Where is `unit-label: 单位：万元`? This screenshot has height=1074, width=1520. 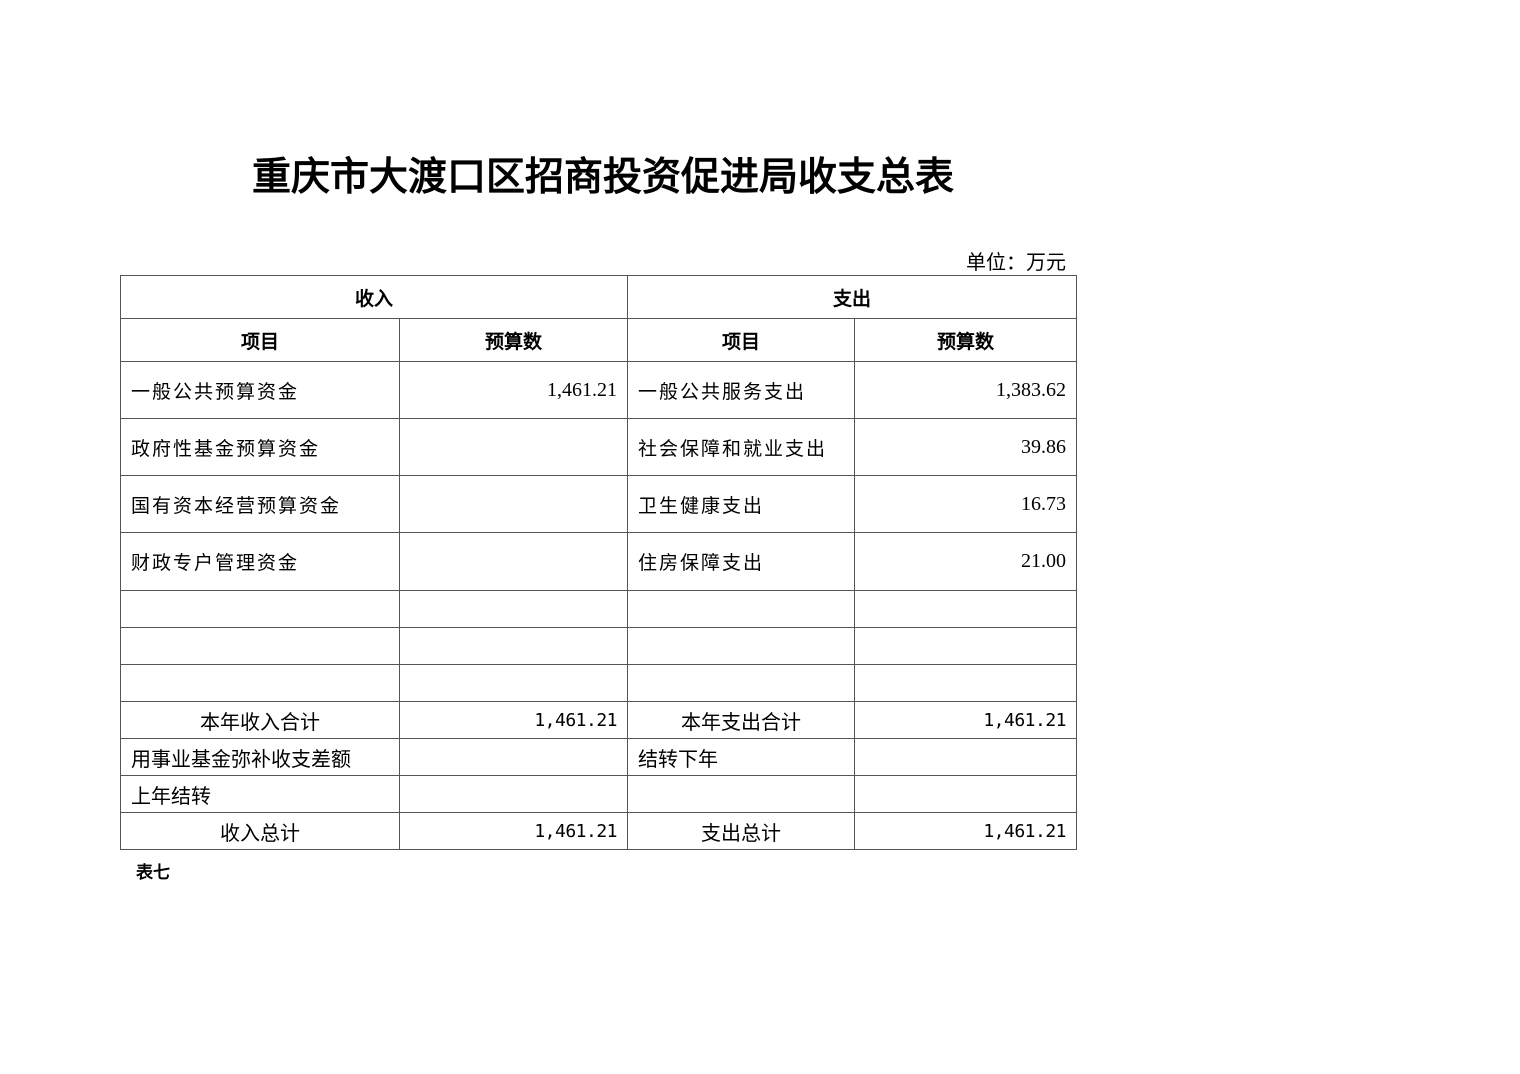
unit-label: 单位：万元 is located at coordinates (1016, 262).